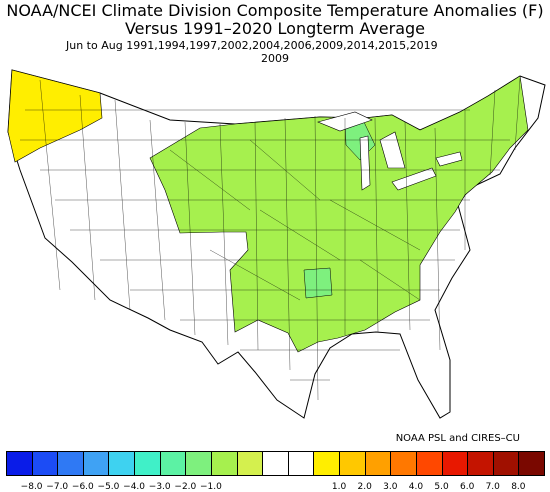 The width and height of the screenshot is (550, 492). What do you see at coordinates (57, 487) in the screenshot?
I see `legend-tick-label: −7.0` at bounding box center [57, 487].